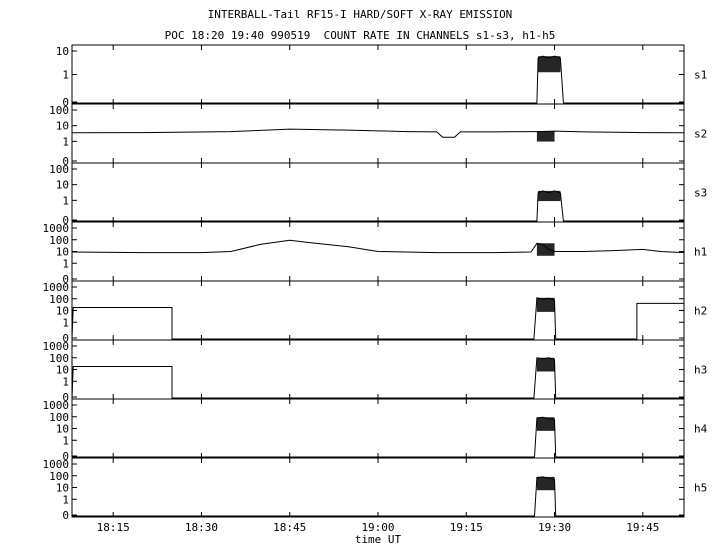 The image size is (720, 550). Describe the element at coordinates (65, 381) in the screenshot. I see `ytick-label-h3: 1` at that location.